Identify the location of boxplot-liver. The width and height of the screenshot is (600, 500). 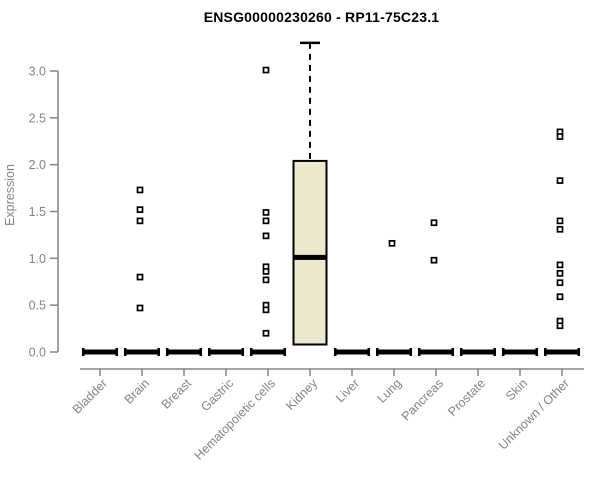
(352, 352).